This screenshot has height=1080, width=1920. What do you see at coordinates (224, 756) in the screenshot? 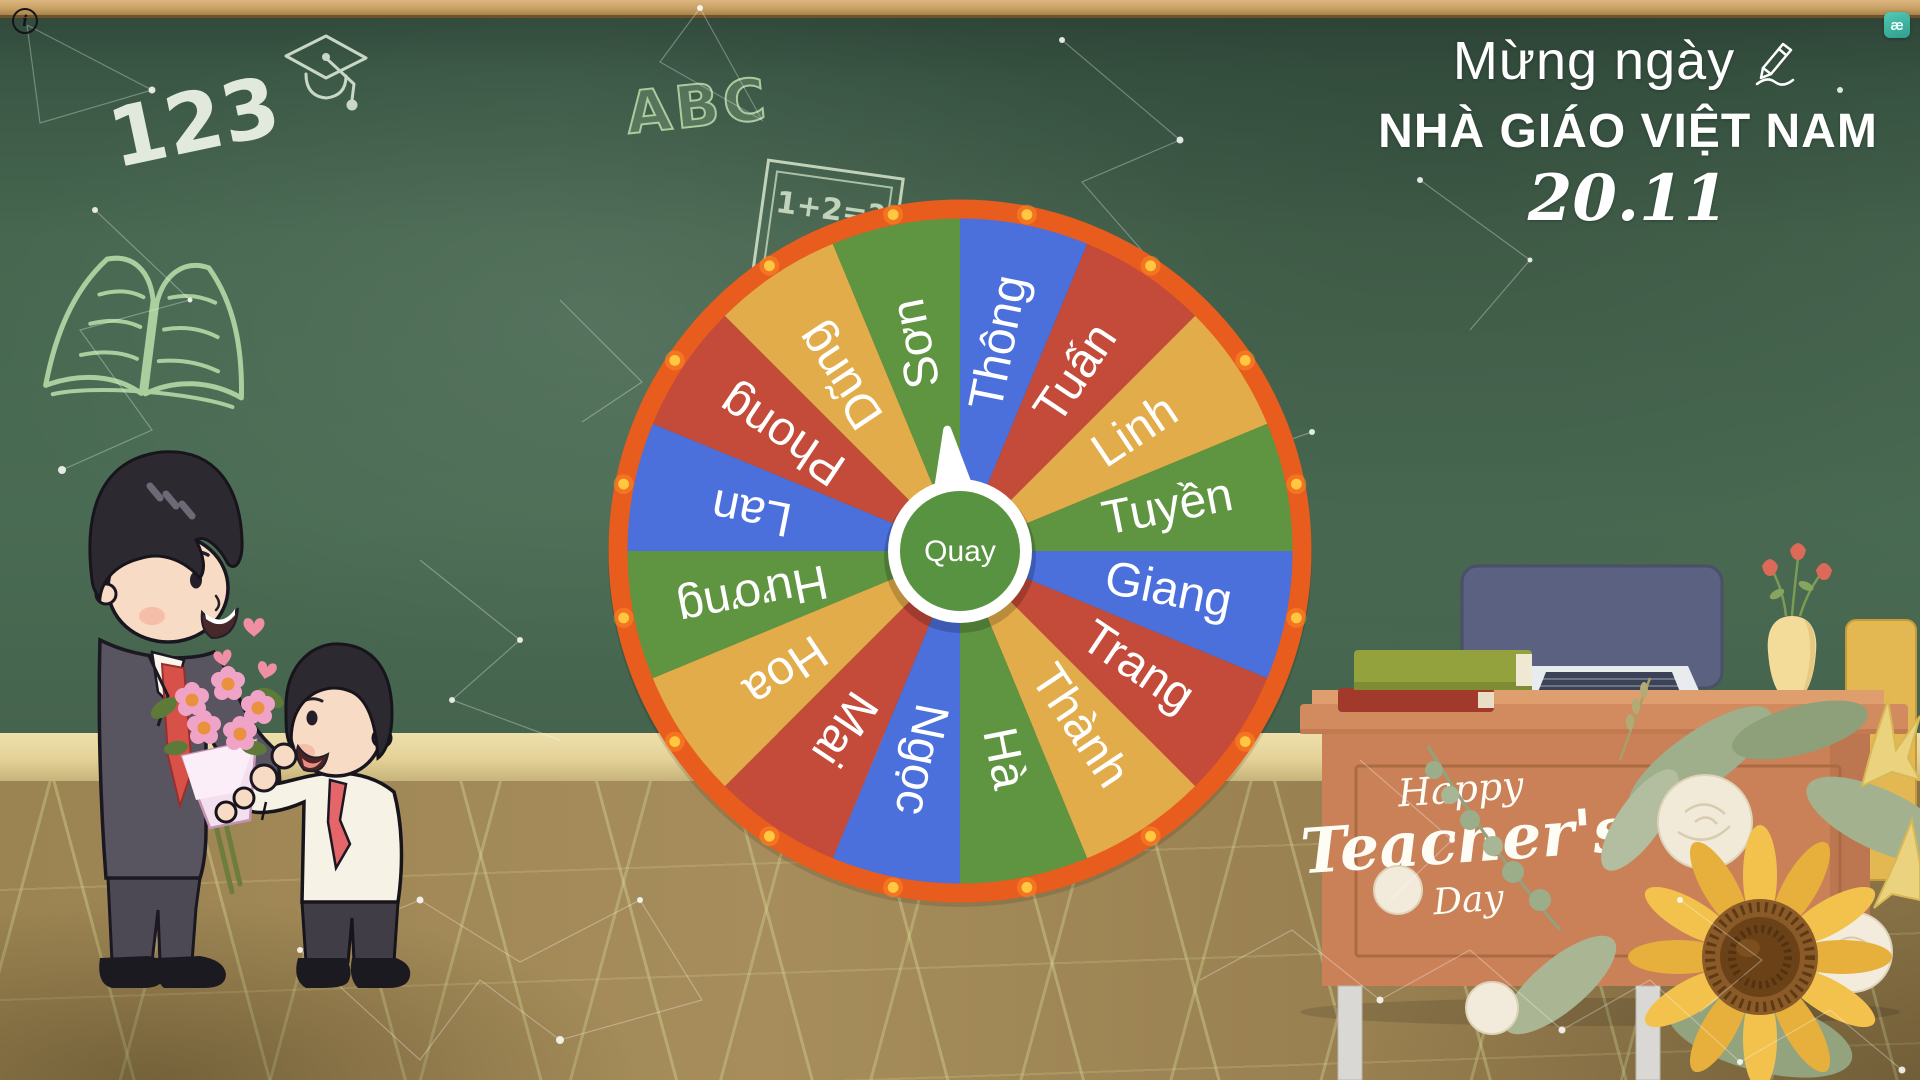
I see `bouquet-gift` at bounding box center [224, 756].